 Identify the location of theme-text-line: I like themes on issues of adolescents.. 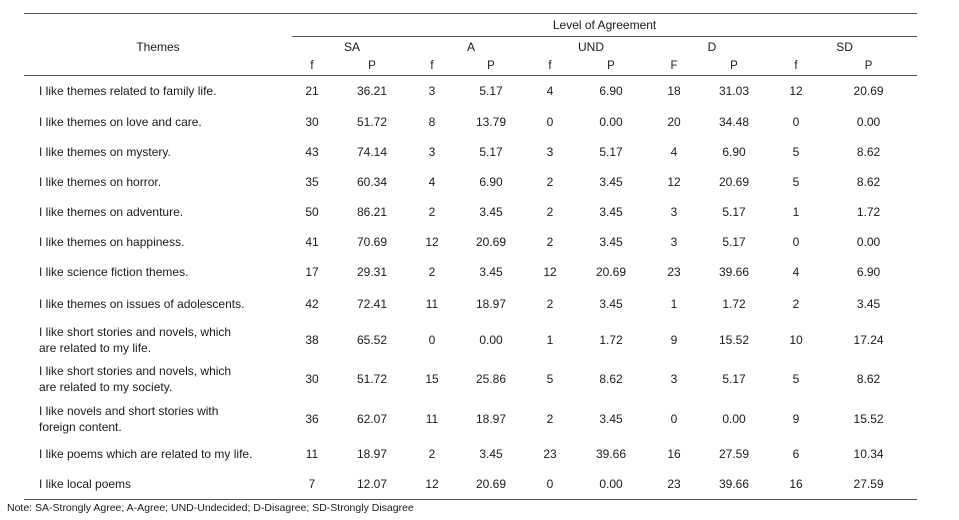
(142, 304).